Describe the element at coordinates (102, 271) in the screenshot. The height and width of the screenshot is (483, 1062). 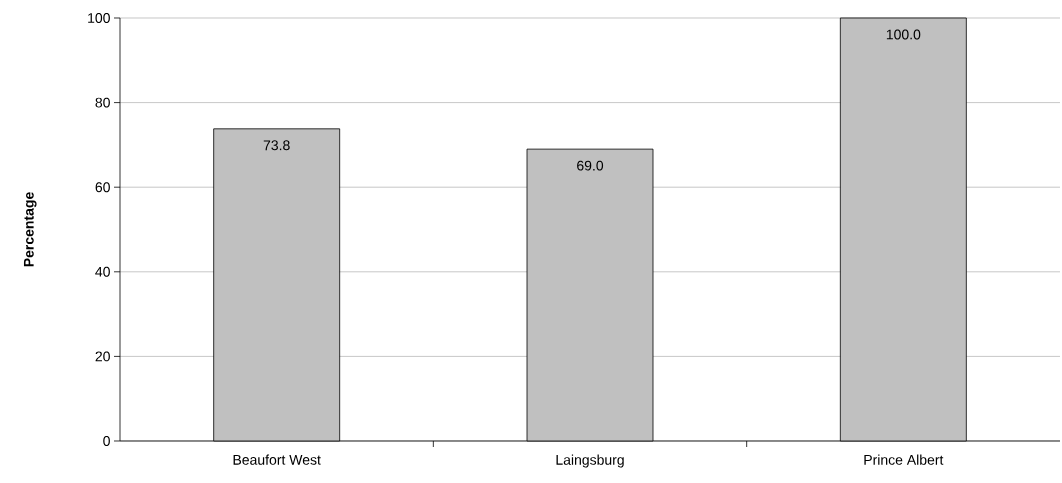
I see `y-tick-label: 40` at that location.